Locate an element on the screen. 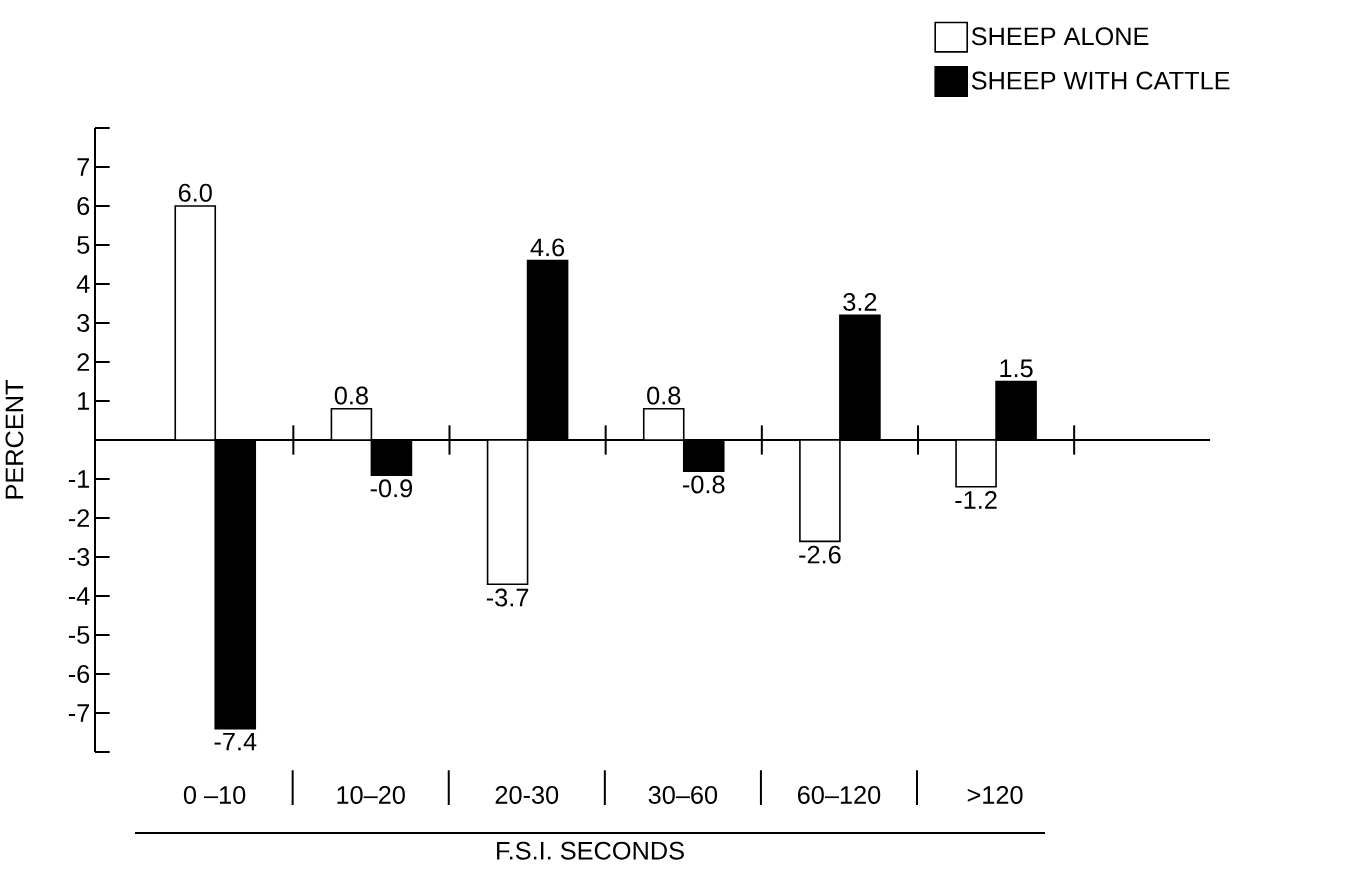  data-label: -7.4 is located at coordinates (235, 741).